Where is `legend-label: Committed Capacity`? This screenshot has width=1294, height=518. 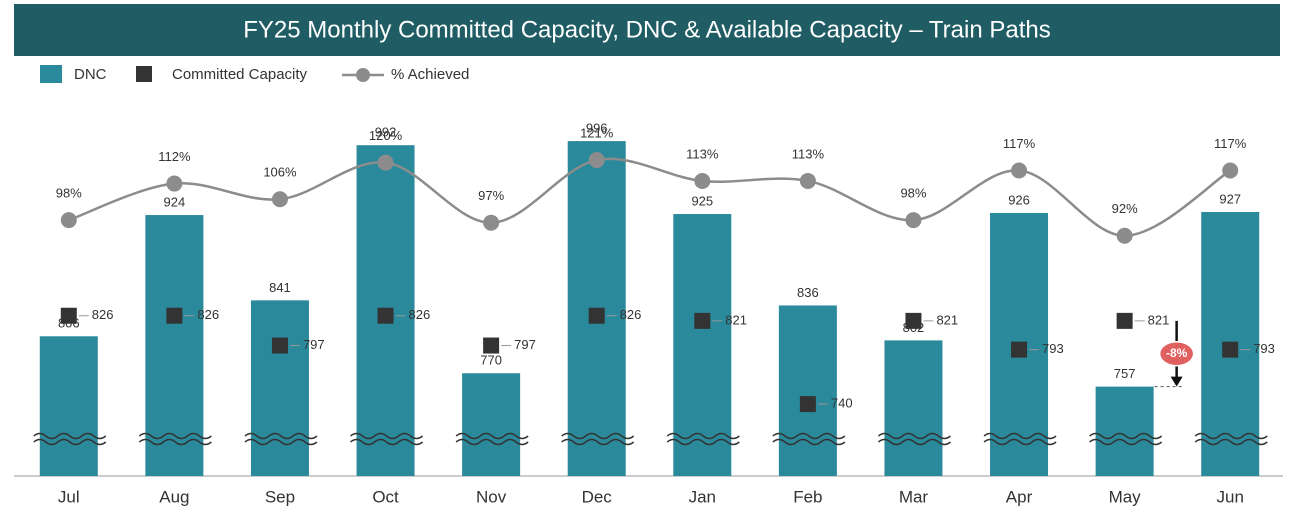 legend-label: Committed Capacity is located at coordinates (240, 74).